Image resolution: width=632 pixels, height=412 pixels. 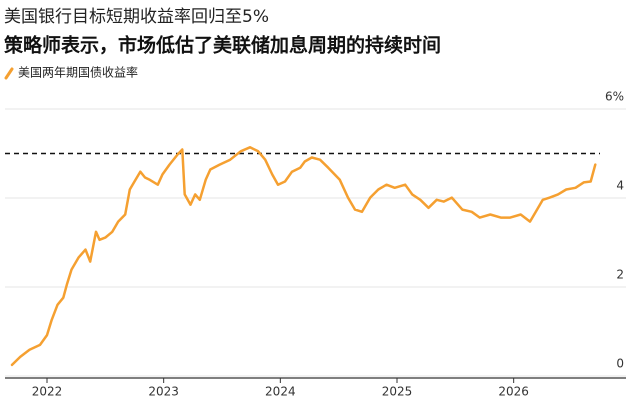 What do you see at coordinates (397, 392) in the screenshot?
I see `x-tick-label: 2025` at bounding box center [397, 392].